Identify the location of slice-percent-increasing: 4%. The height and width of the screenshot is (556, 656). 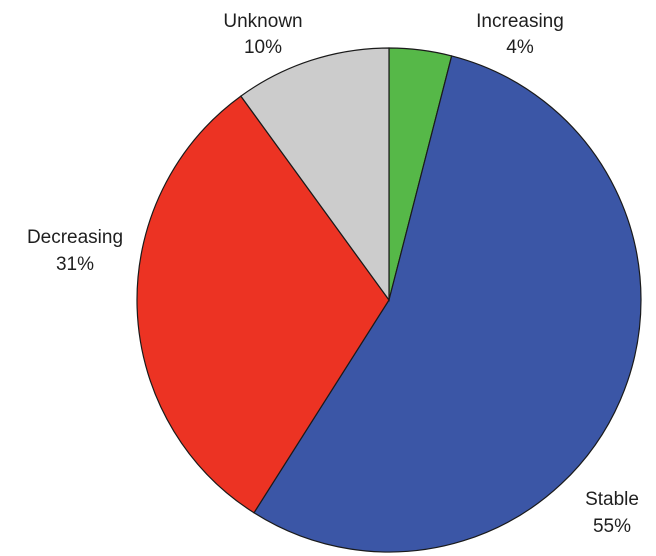
(520, 47).